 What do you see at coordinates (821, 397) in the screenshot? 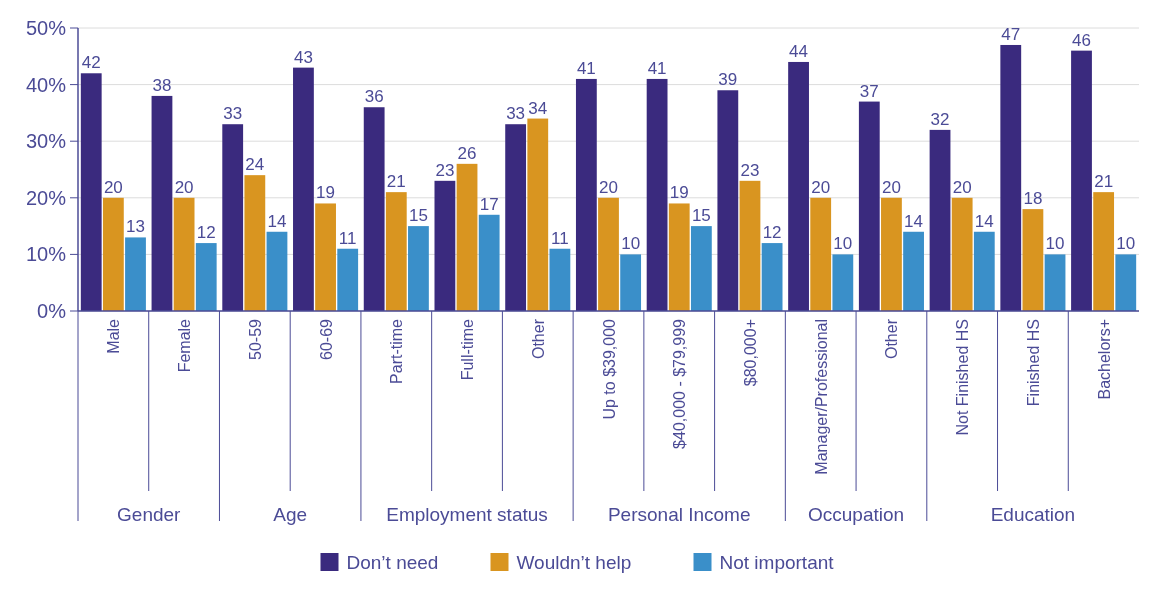
I see `x-tick-label: Manager/Professional` at bounding box center [821, 397].